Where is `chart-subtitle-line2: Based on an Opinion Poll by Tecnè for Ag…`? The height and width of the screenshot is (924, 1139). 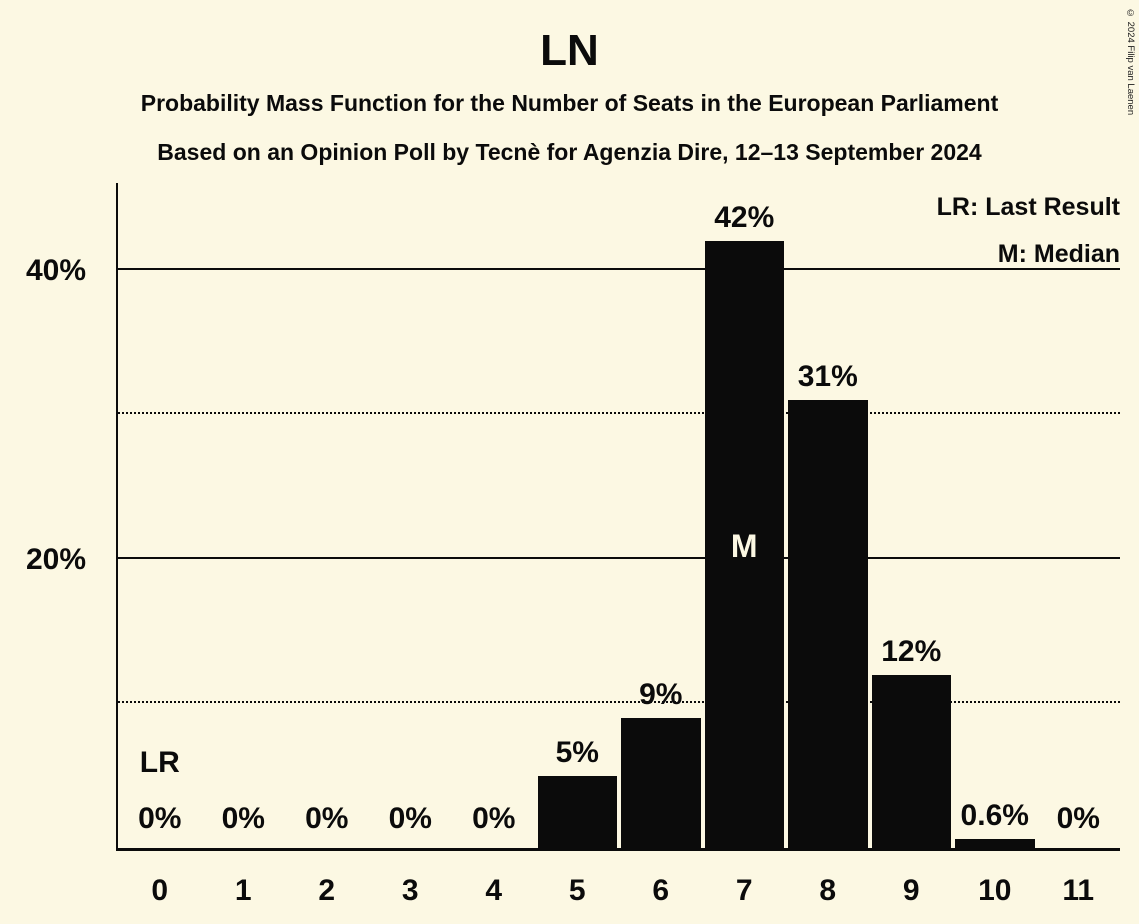
chart-subtitle-line2: Based on an Opinion Poll by Tecnè for Ag… is located at coordinates (569, 152).